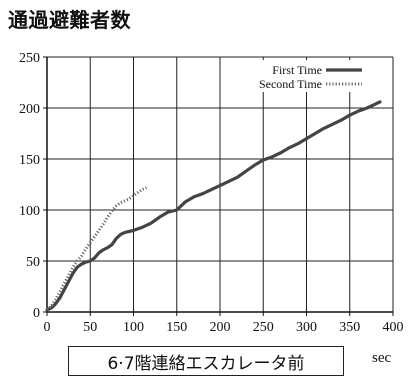  What do you see at coordinates (349, 327) in the screenshot?
I see `x-tick-label-350: 350` at bounding box center [349, 327].